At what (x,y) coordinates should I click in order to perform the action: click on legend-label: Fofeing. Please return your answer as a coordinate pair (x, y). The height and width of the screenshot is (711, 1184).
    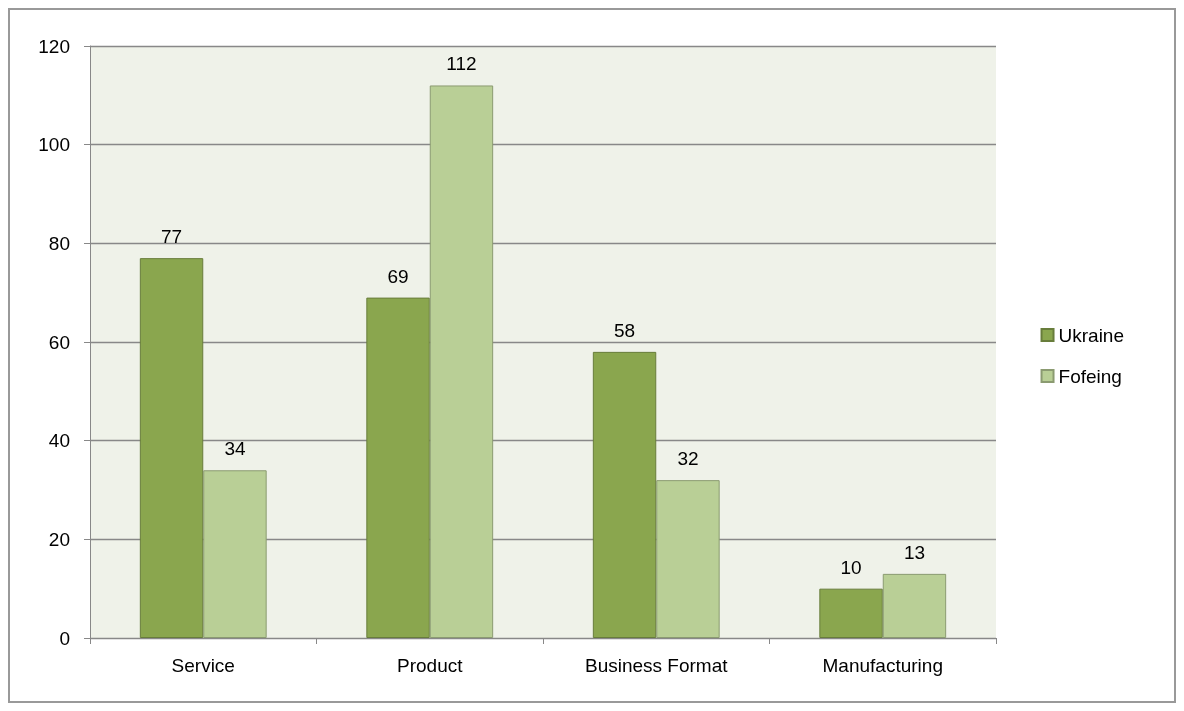
    Looking at the image, I should click on (1090, 376).